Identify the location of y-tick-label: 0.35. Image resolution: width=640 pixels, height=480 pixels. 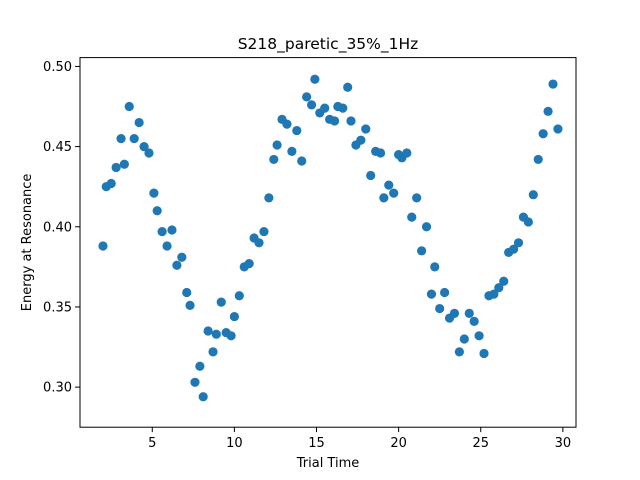
(57, 307).